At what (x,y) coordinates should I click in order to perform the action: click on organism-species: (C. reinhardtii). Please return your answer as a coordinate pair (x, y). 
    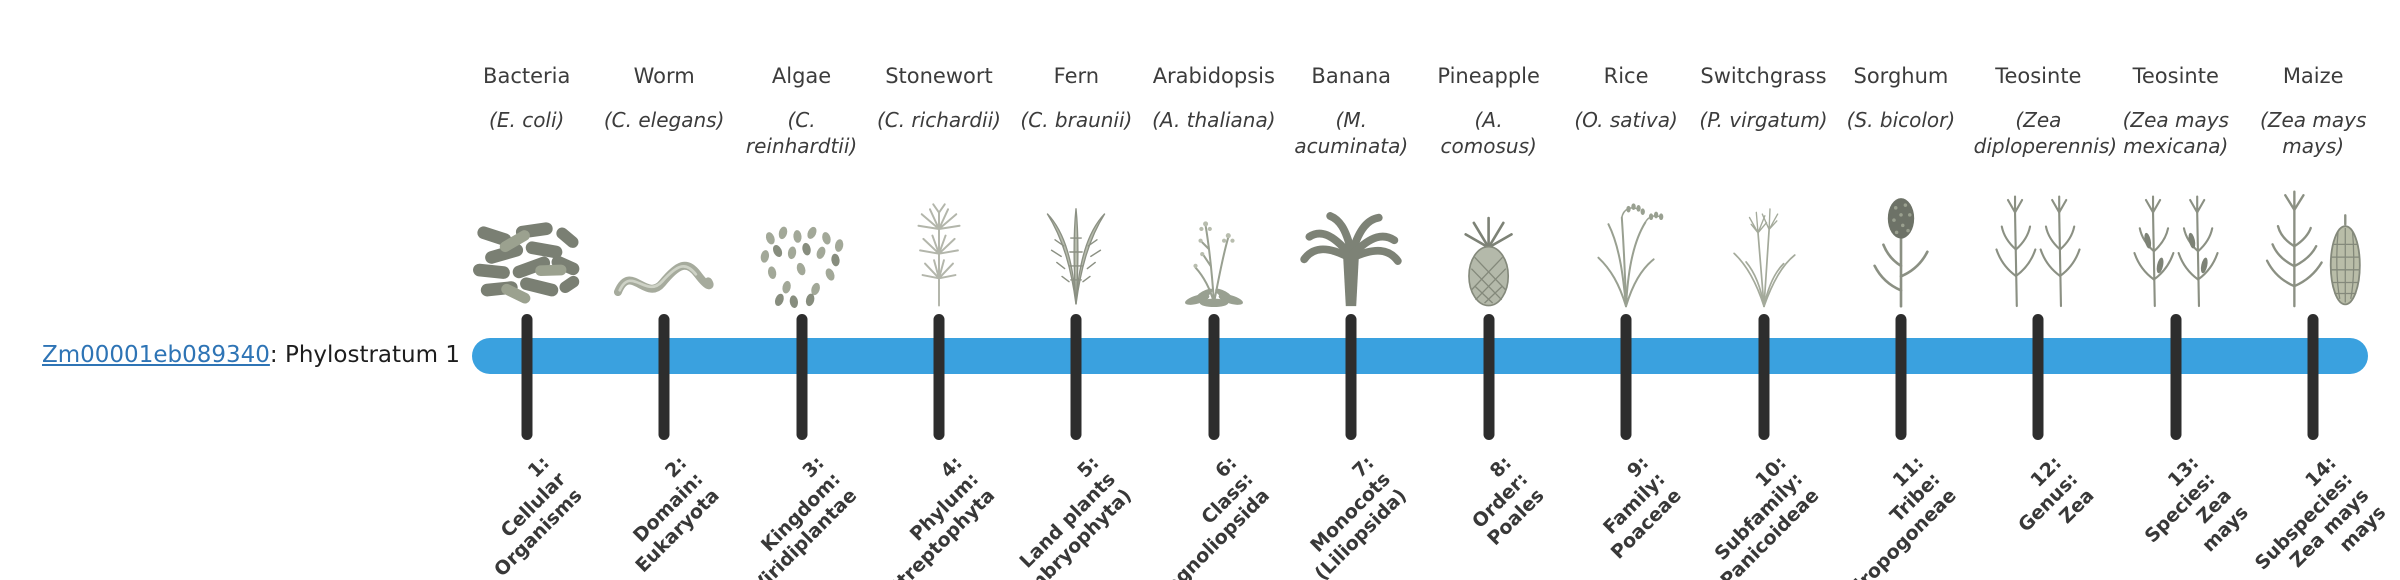
    Looking at the image, I should click on (801, 133).